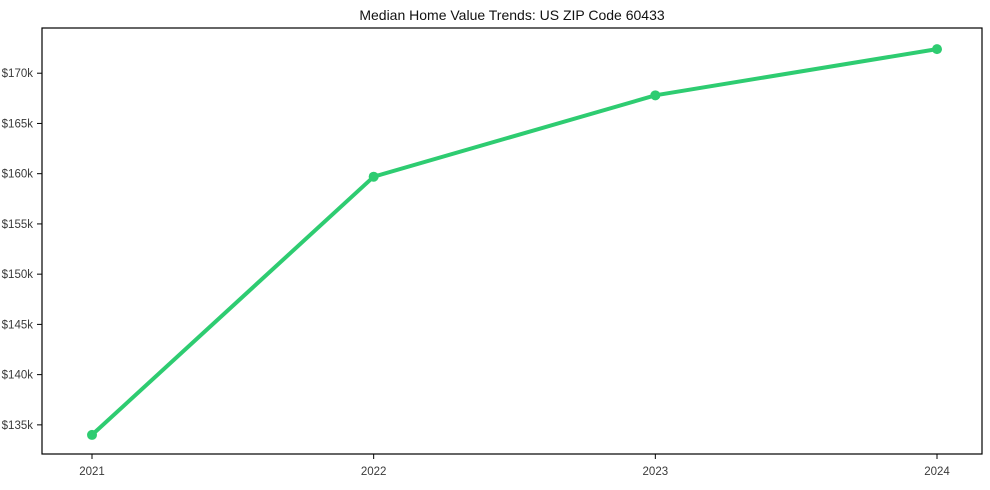  Describe the element at coordinates (18, 426) in the screenshot. I see `y-axis-tick-label: $135k` at that location.